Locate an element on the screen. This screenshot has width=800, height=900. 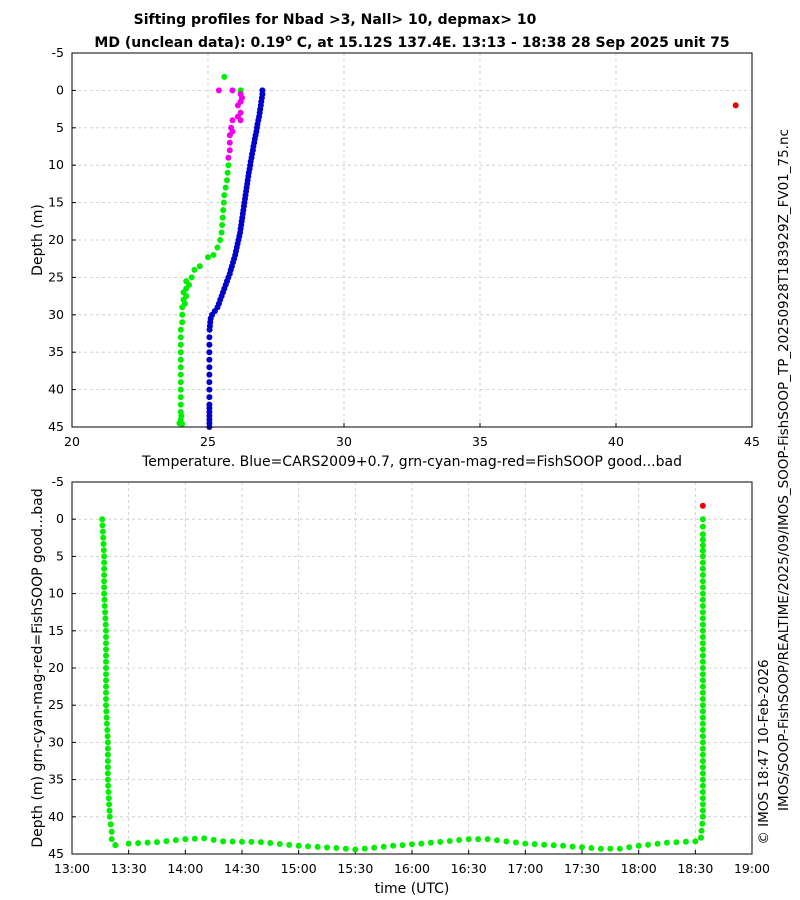
bottom-ytick-label: -5 is located at coordinates (58, 481).